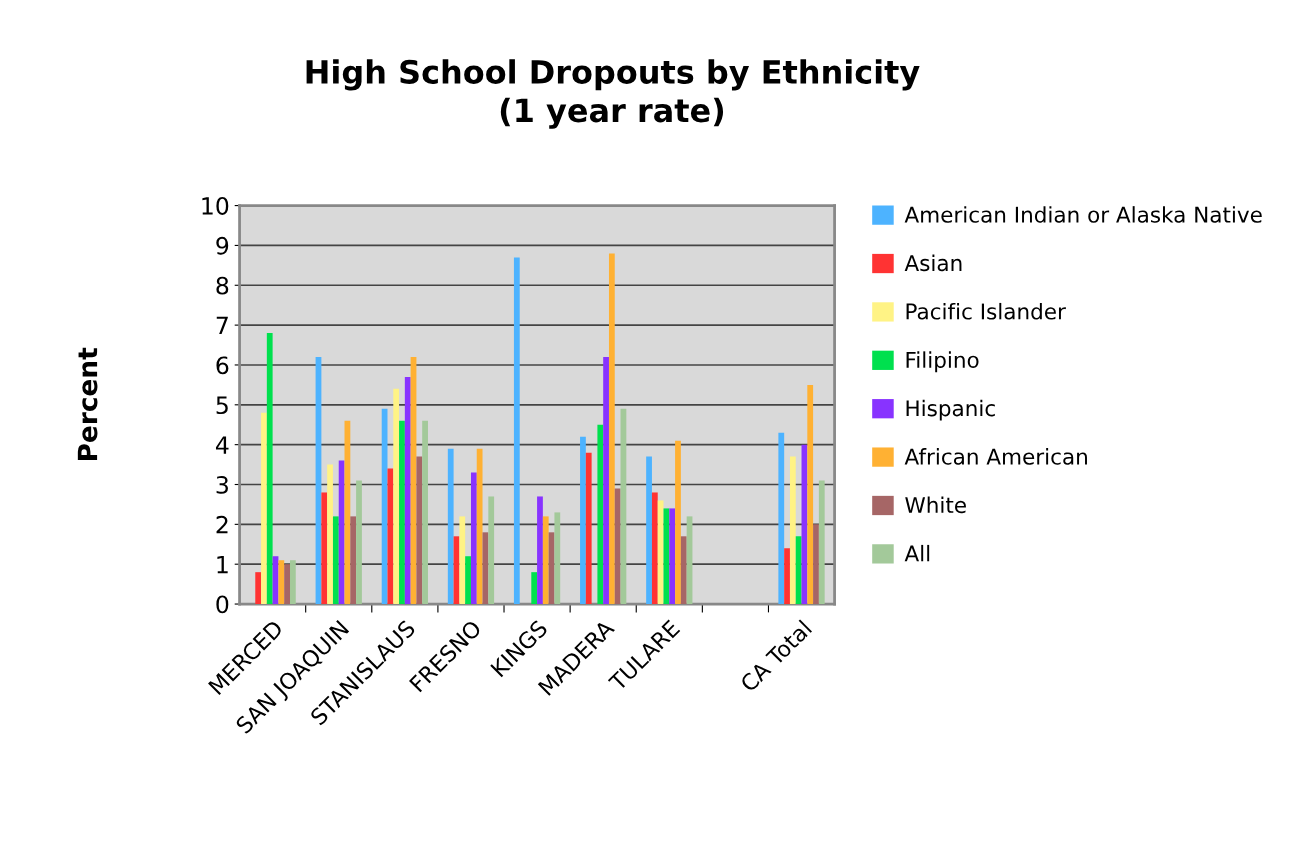 Image resolution: width=1302 pixels, height=846 pixels. What do you see at coordinates (222, 285) in the screenshot?
I see `y-tick-label: 8` at bounding box center [222, 285].